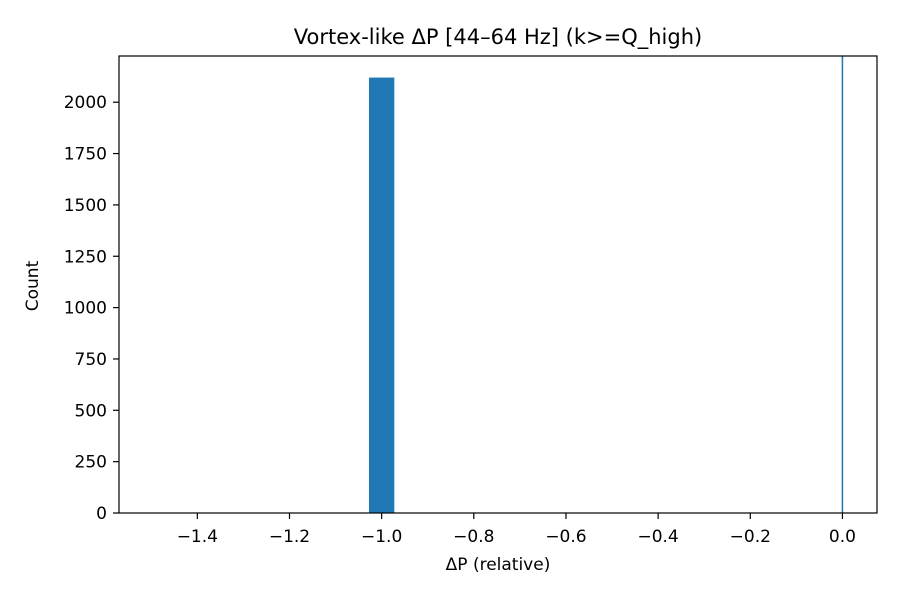 This screenshot has width=900, height=600. What do you see at coordinates (101, 514) in the screenshot?
I see `y-tick-label: 0` at bounding box center [101, 514].